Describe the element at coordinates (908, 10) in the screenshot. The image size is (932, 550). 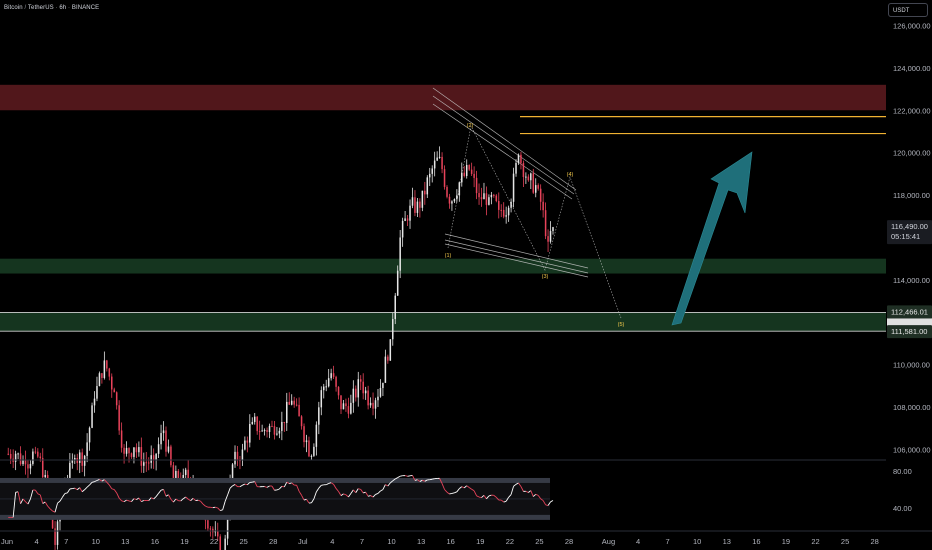
I see `currency-button: USDT` at that location.